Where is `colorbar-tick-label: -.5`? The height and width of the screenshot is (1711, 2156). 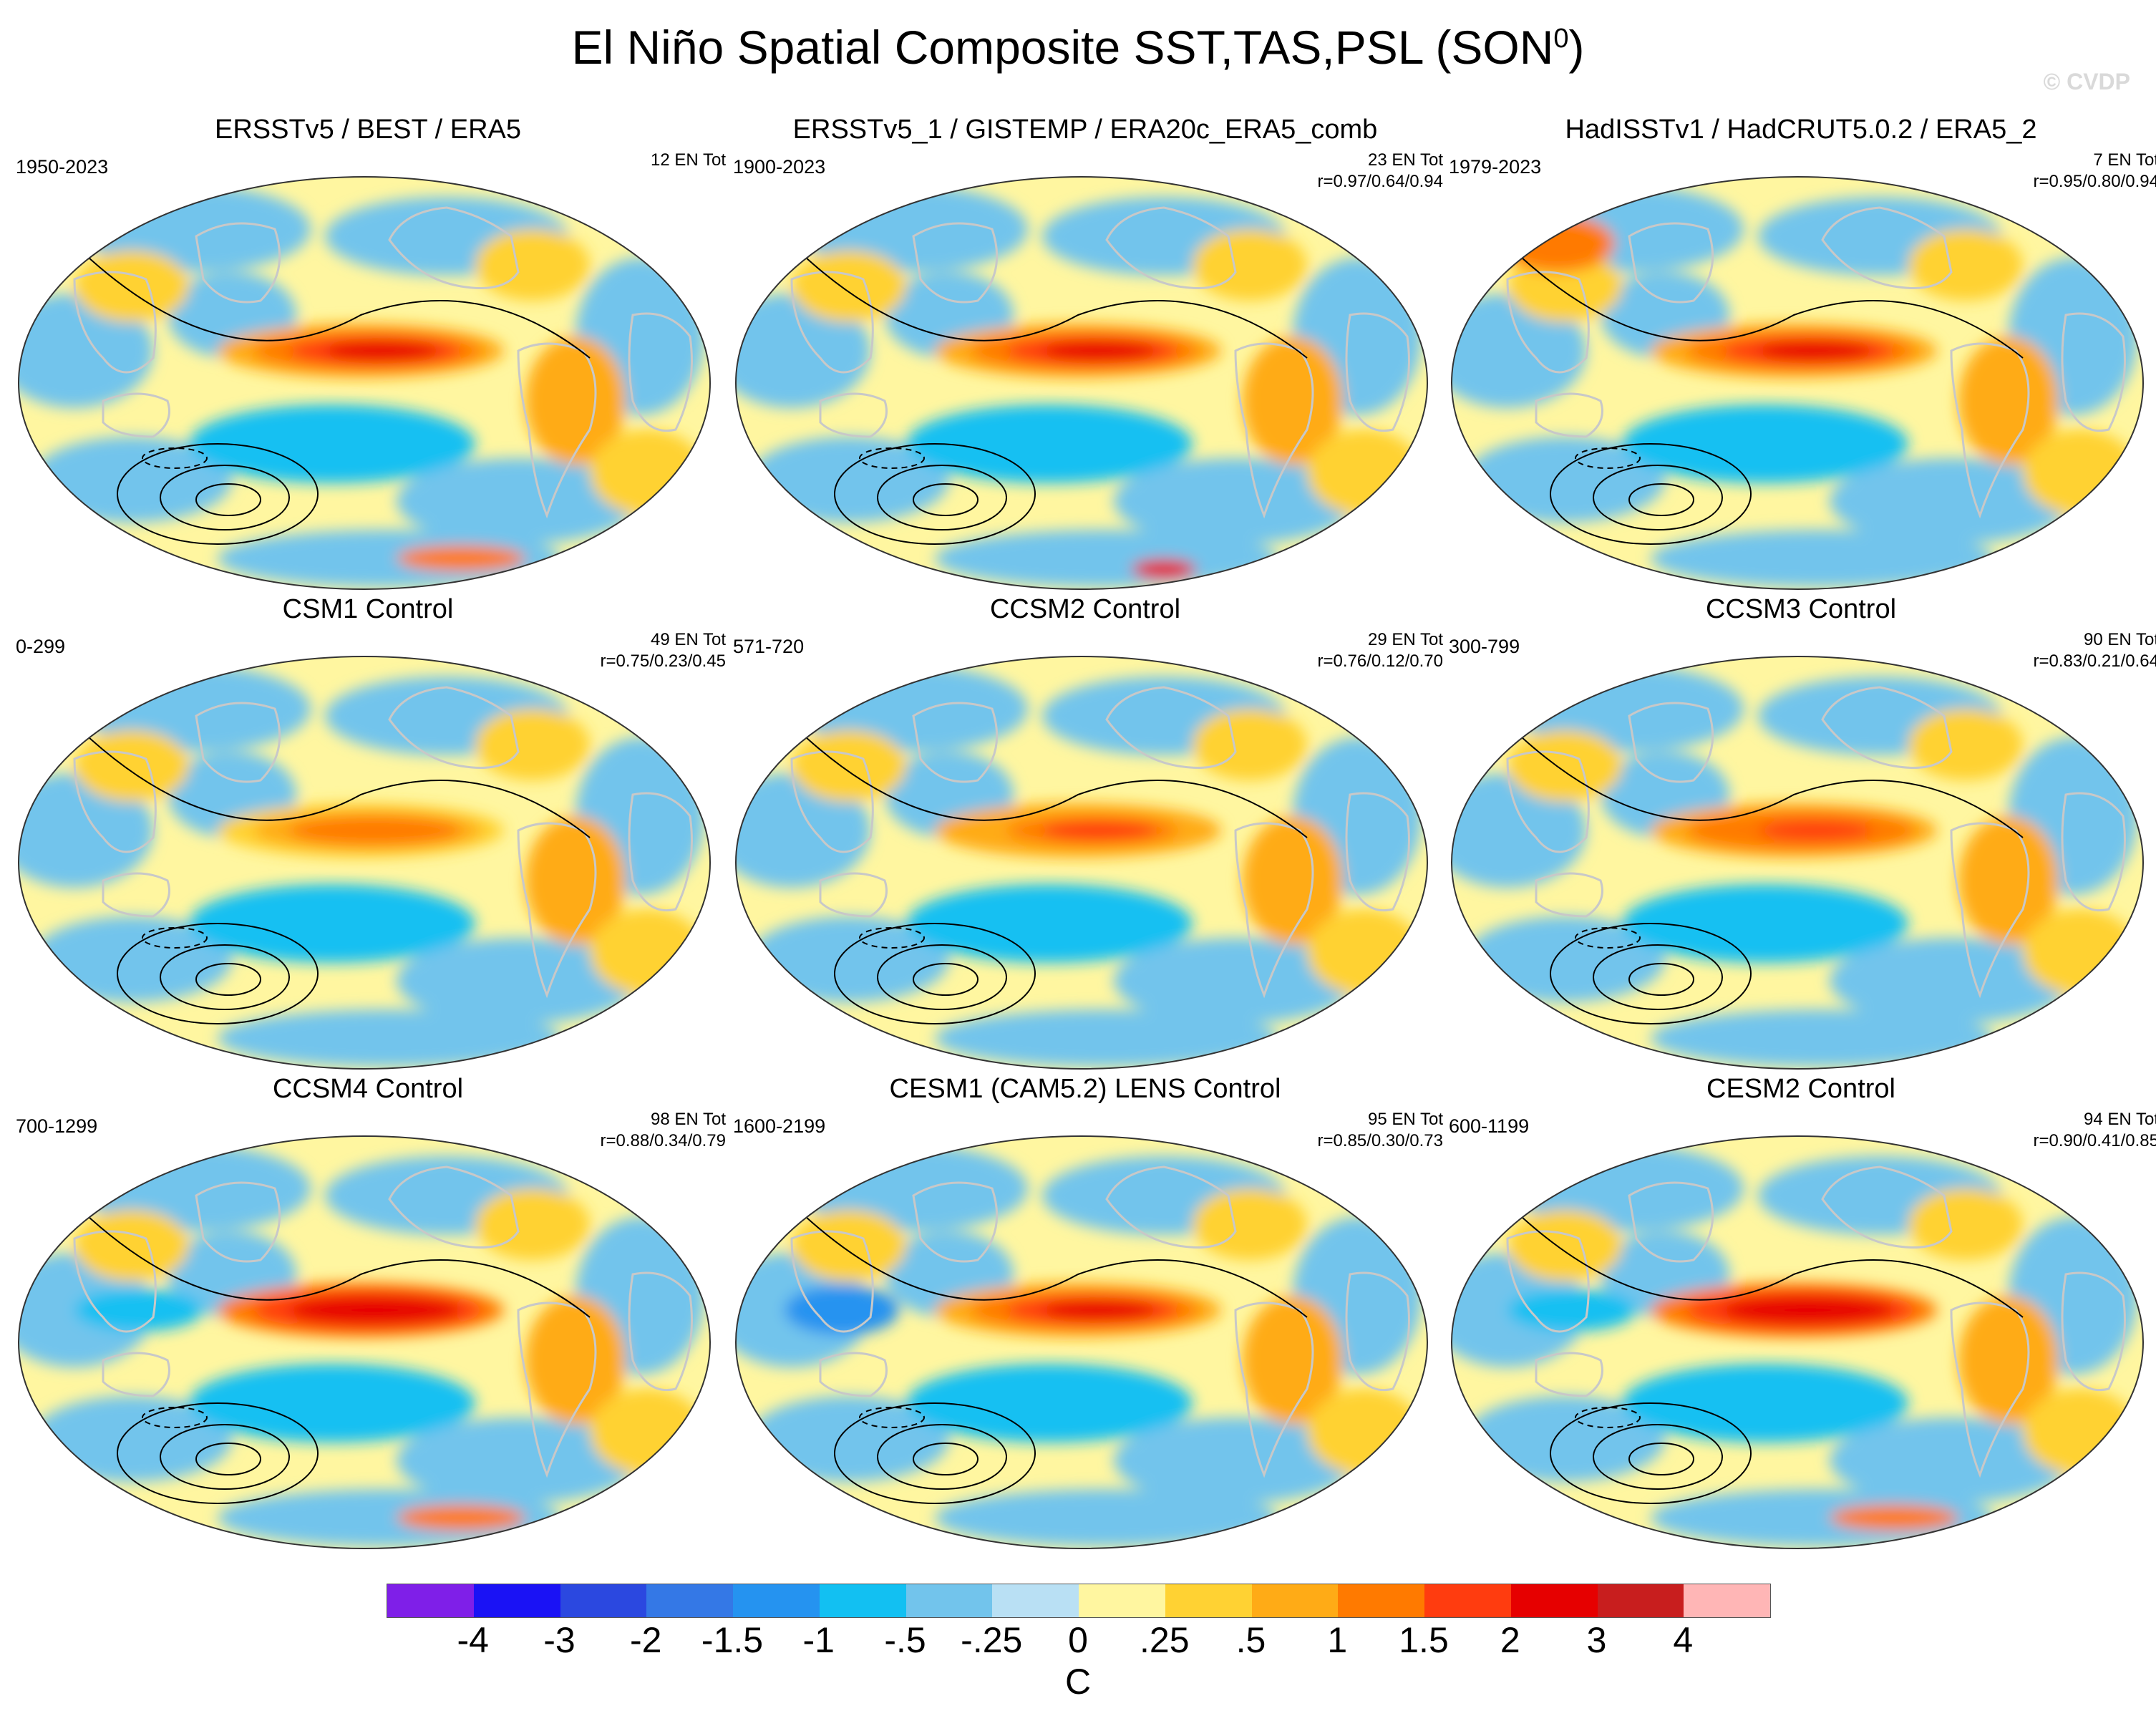 colorbar-tick-label: -.5 is located at coordinates (905, 1640).